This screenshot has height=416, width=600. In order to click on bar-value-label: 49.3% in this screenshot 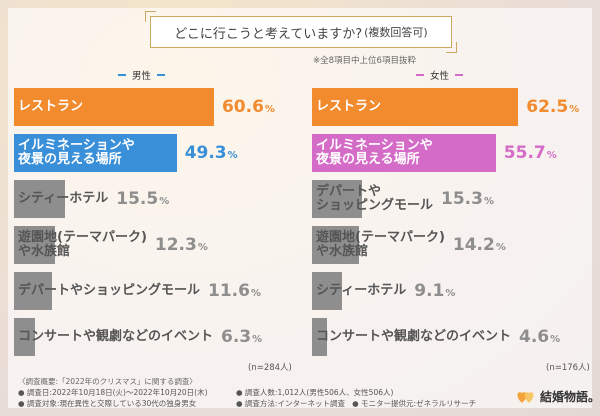, I will do `click(211, 153)`.